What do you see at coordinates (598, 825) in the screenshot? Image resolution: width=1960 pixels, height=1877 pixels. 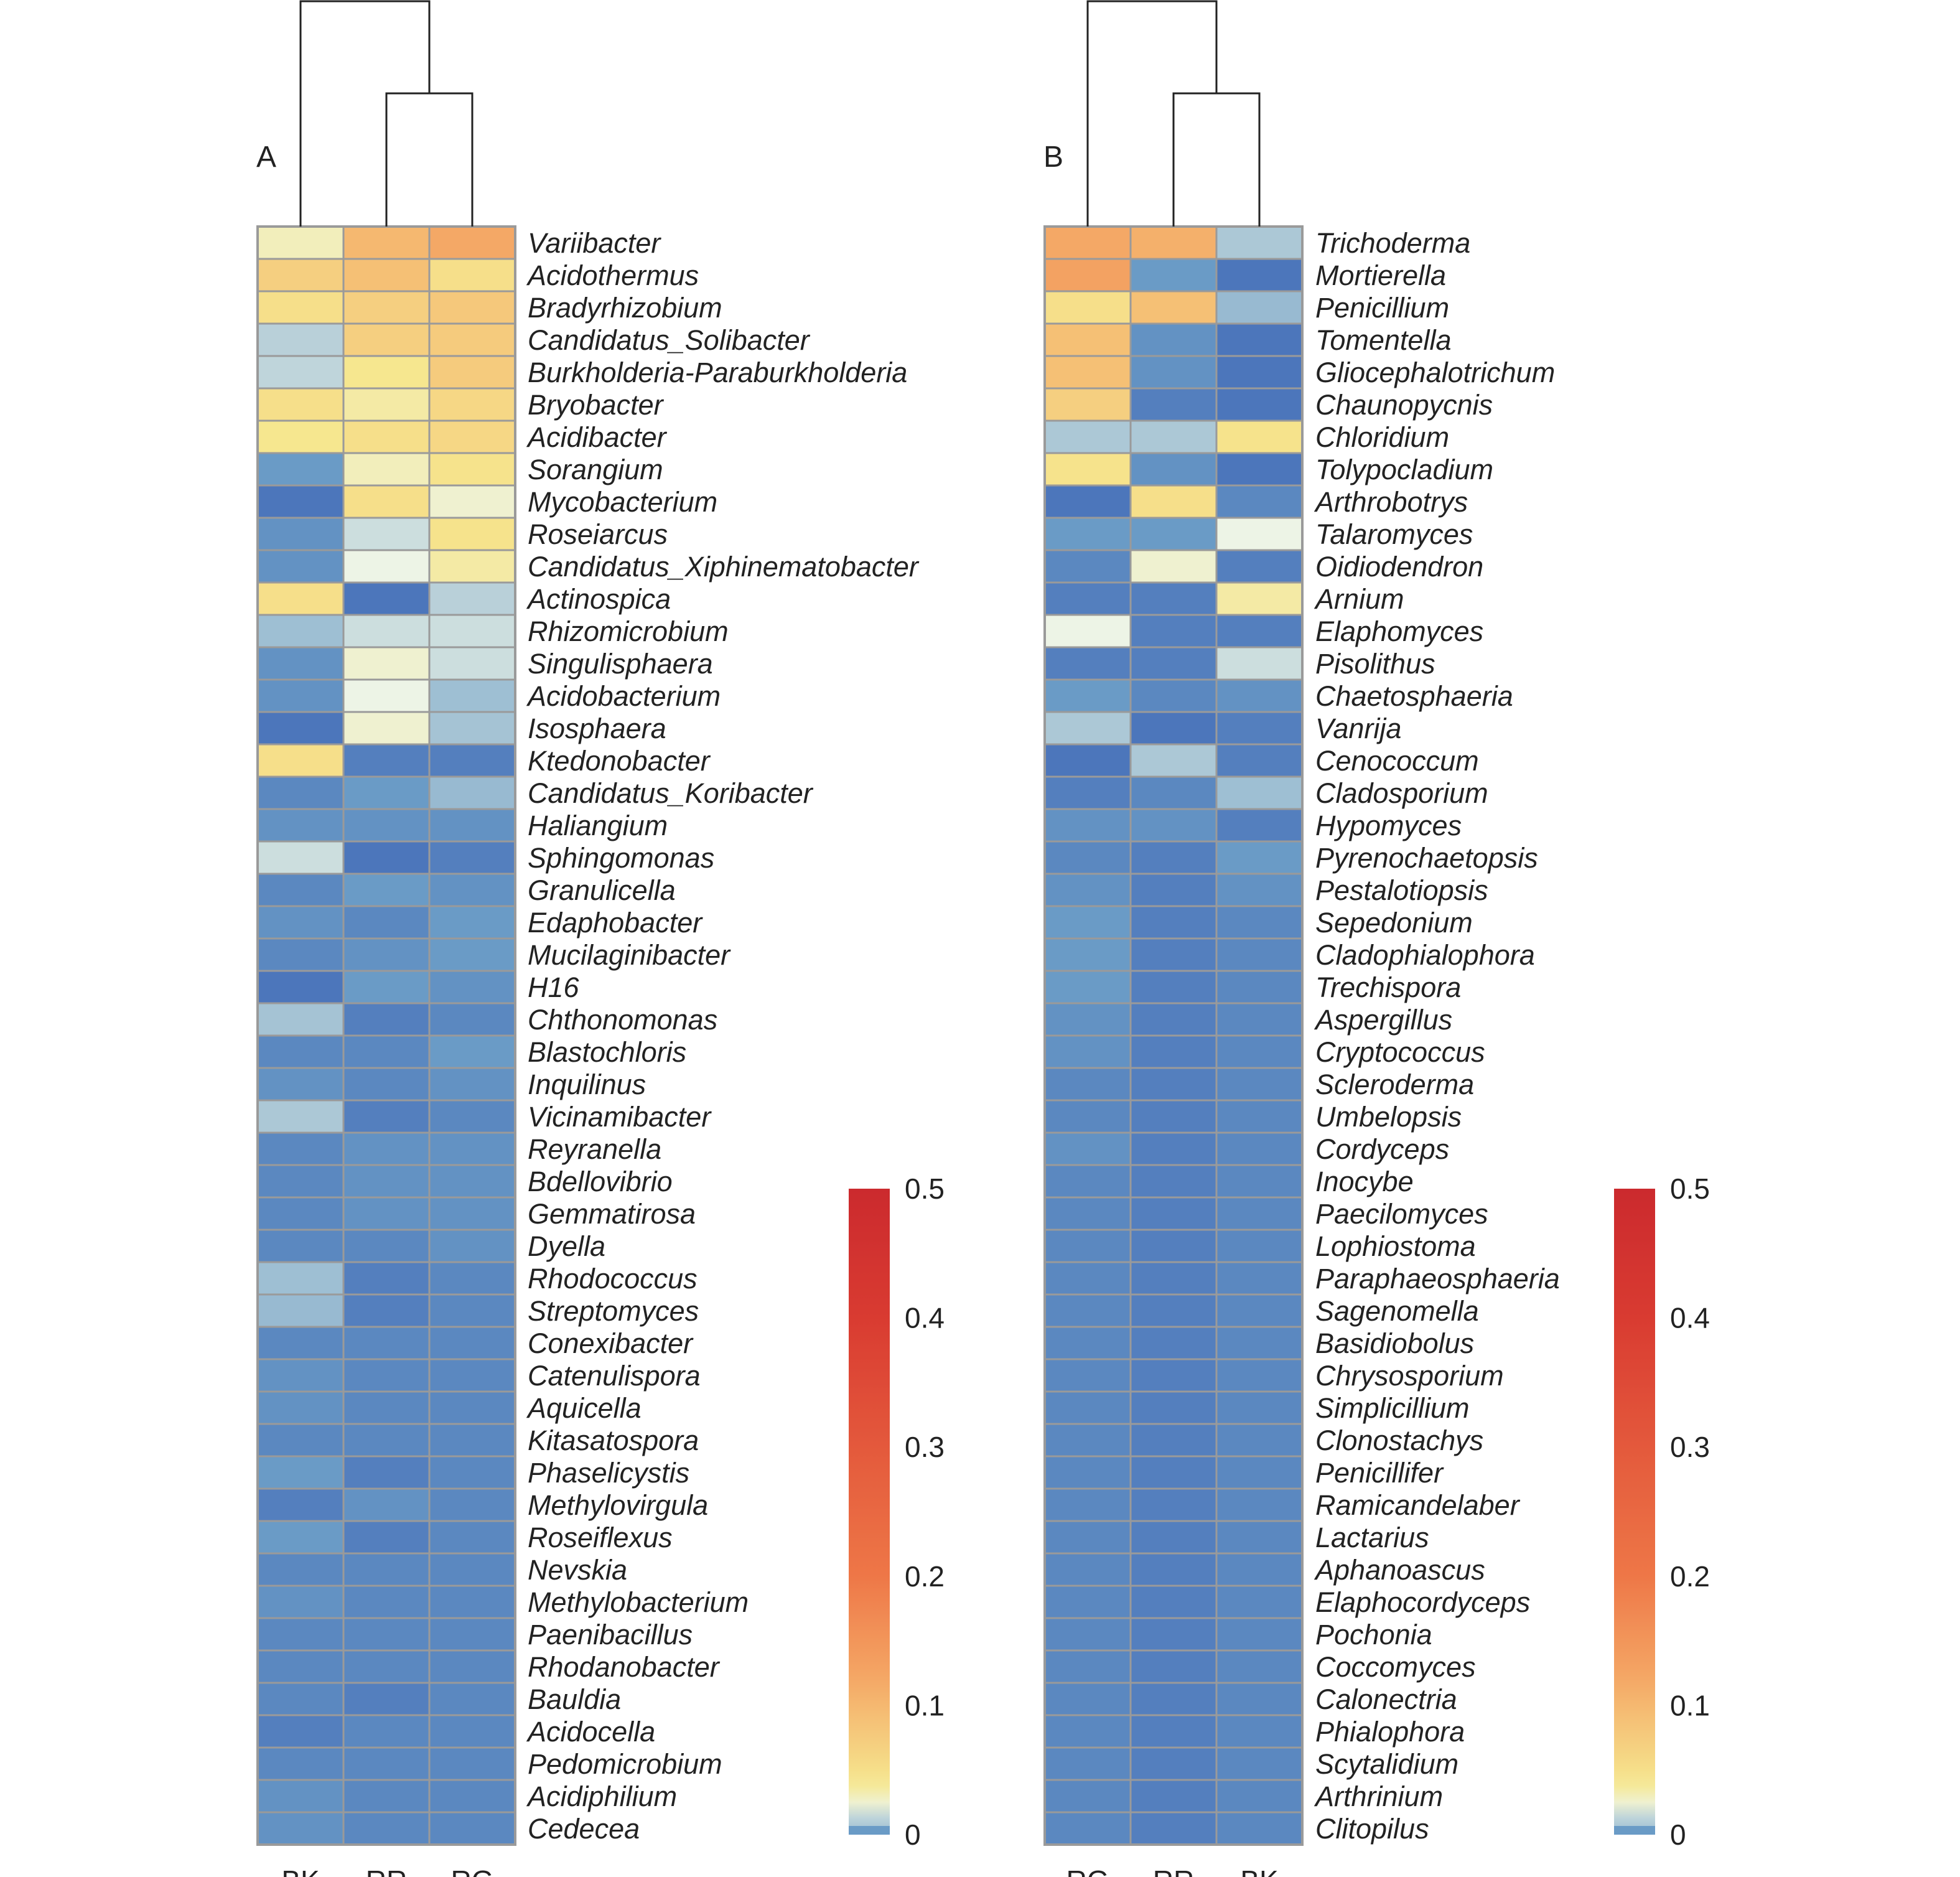 I see `row-label: Haliangium` at bounding box center [598, 825].